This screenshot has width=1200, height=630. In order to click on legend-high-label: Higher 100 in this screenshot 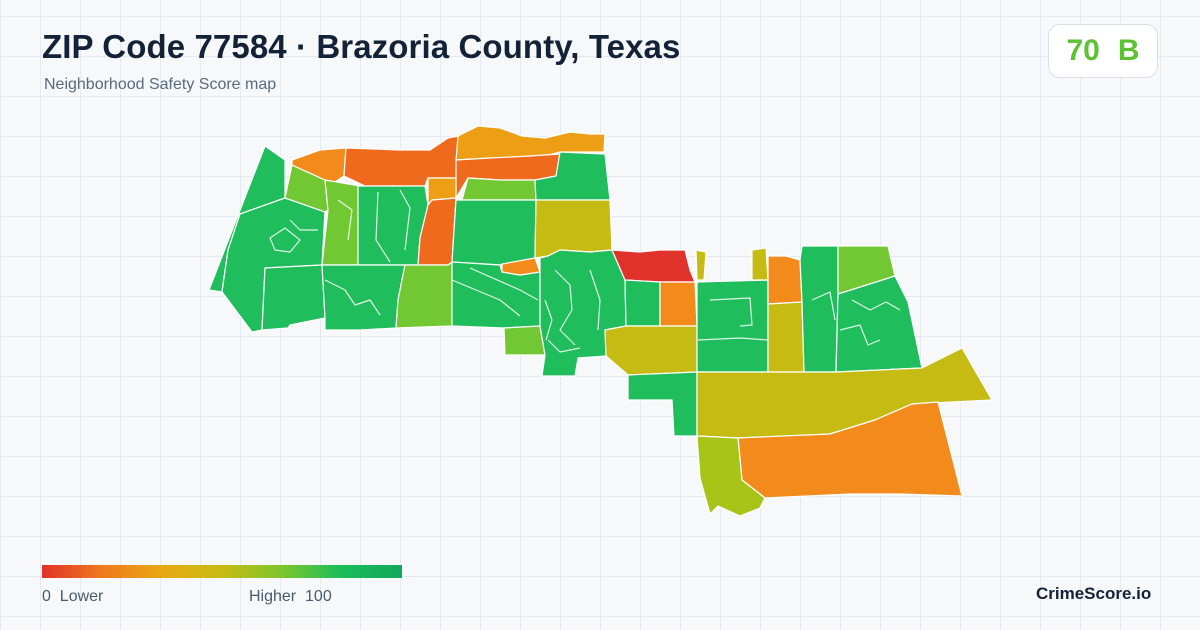, I will do `click(290, 597)`.